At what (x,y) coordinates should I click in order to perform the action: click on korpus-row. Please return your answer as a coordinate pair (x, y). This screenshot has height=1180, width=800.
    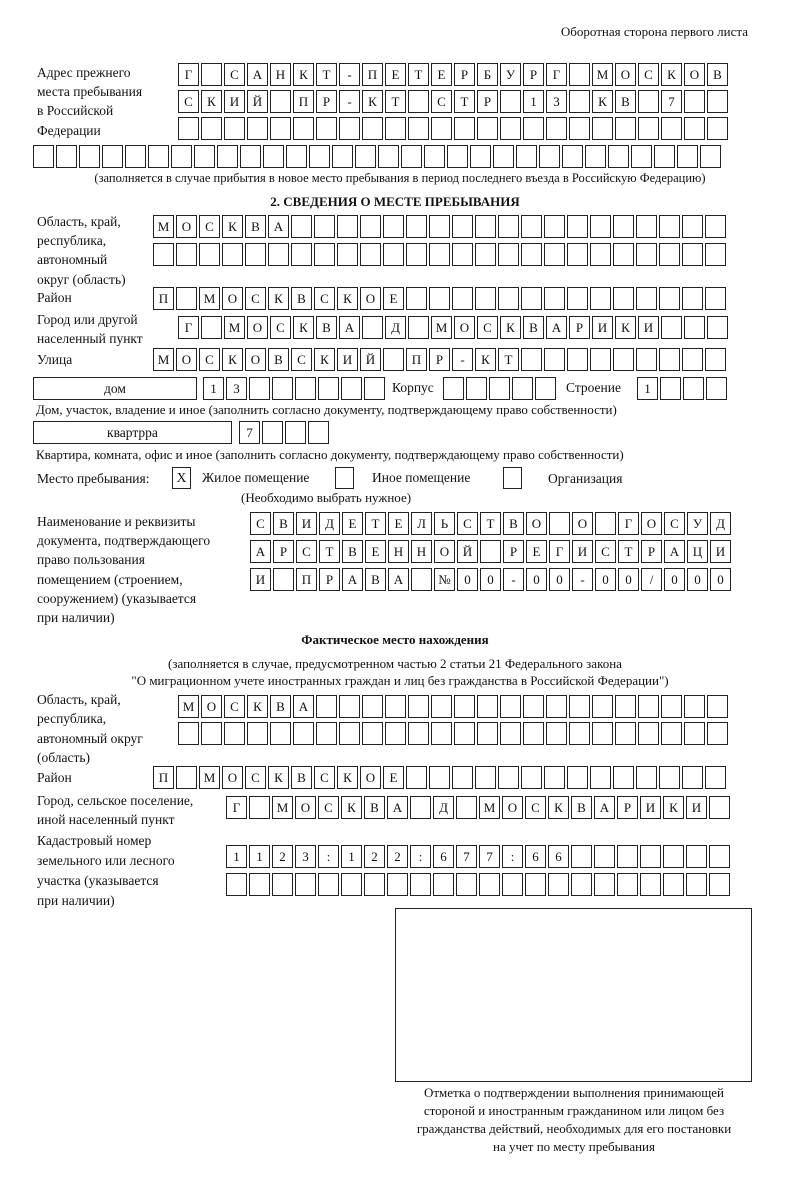
    Looking at the image, I should click on (500, 388).